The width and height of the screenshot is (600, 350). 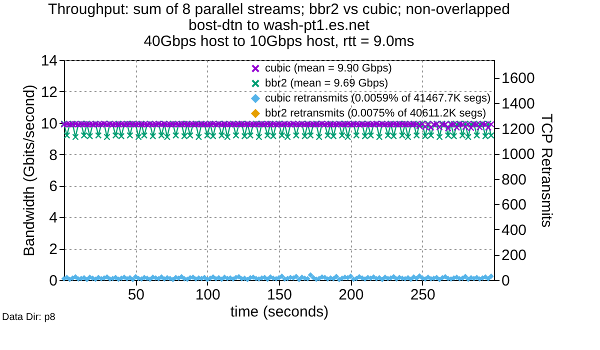 What do you see at coordinates (53, 187) in the screenshot?
I see `y-tick-label: 6` at bounding box center [53, 187].